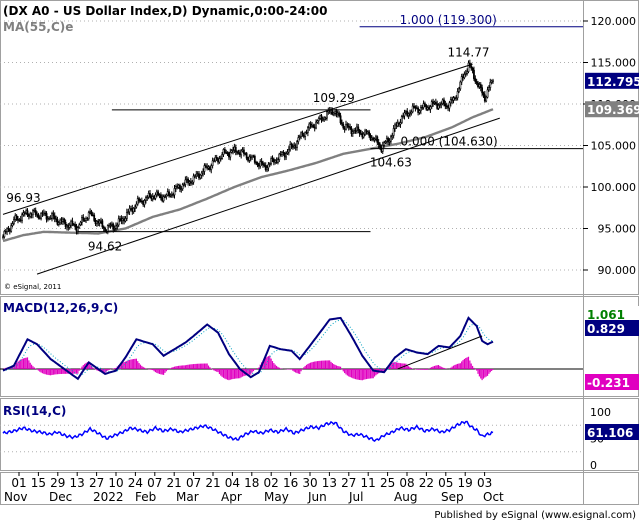 The image size is (639, 522). What do you see at coordinates (405, 497) in the screenshot?
I see `month-label: Aug` at bounding box center [405, 497].